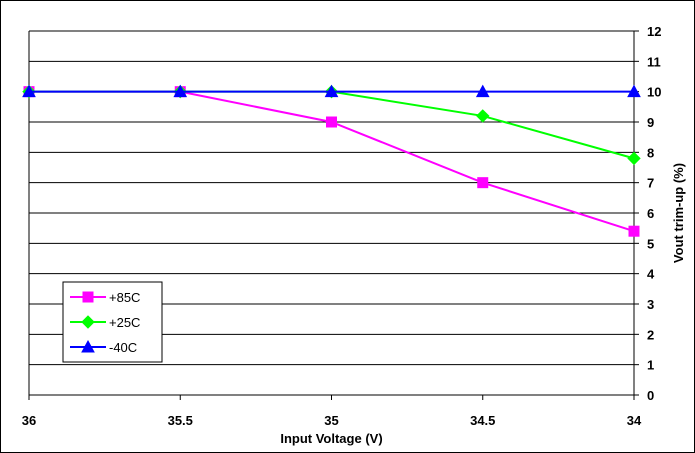 This screenshot has height=453, width=695. Describe the element at coordinates (654, 31) in the screenshot. I see `y-tick-label: 12` at that location.